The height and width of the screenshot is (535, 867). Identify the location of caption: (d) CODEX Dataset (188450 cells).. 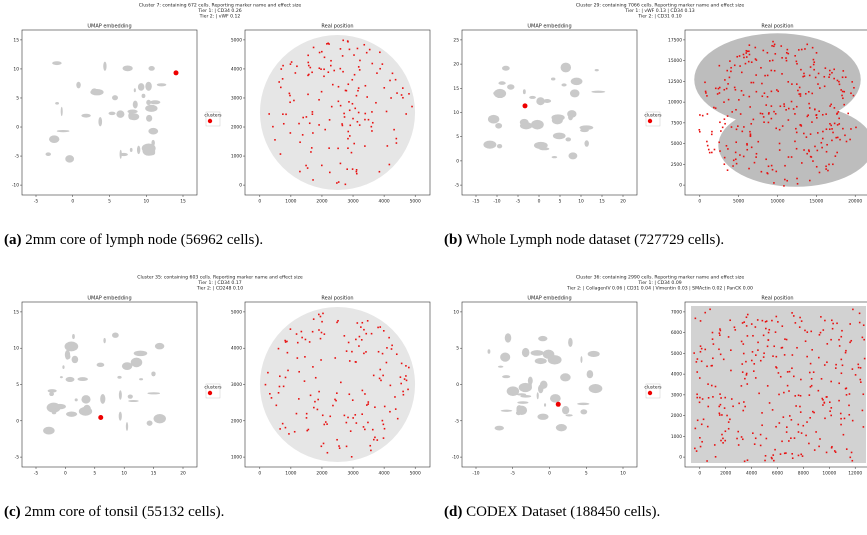
(552, 512).